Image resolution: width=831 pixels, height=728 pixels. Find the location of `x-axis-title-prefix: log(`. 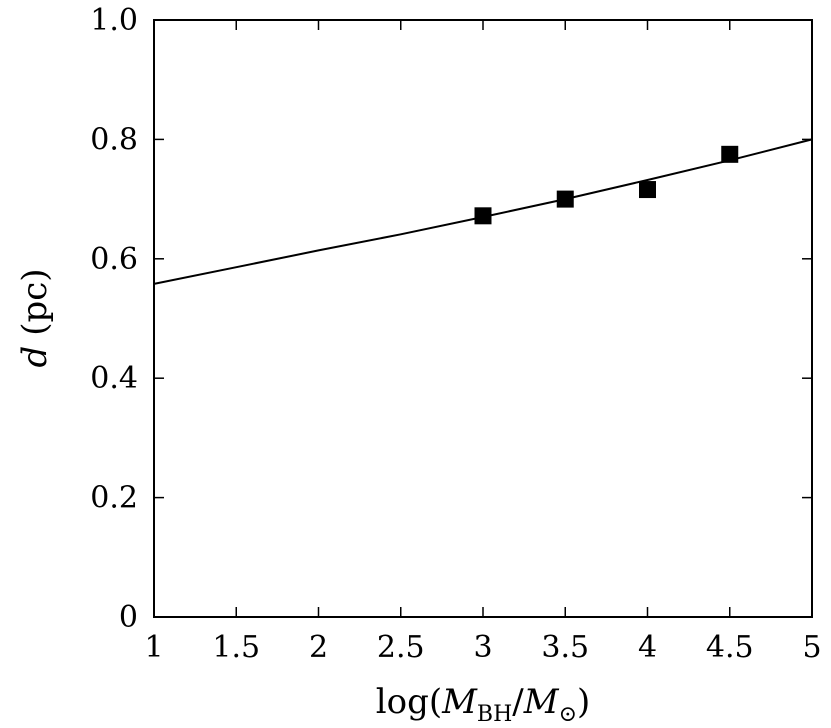

x-axis-title-prefix: log( is located at coordinates (409, 702).